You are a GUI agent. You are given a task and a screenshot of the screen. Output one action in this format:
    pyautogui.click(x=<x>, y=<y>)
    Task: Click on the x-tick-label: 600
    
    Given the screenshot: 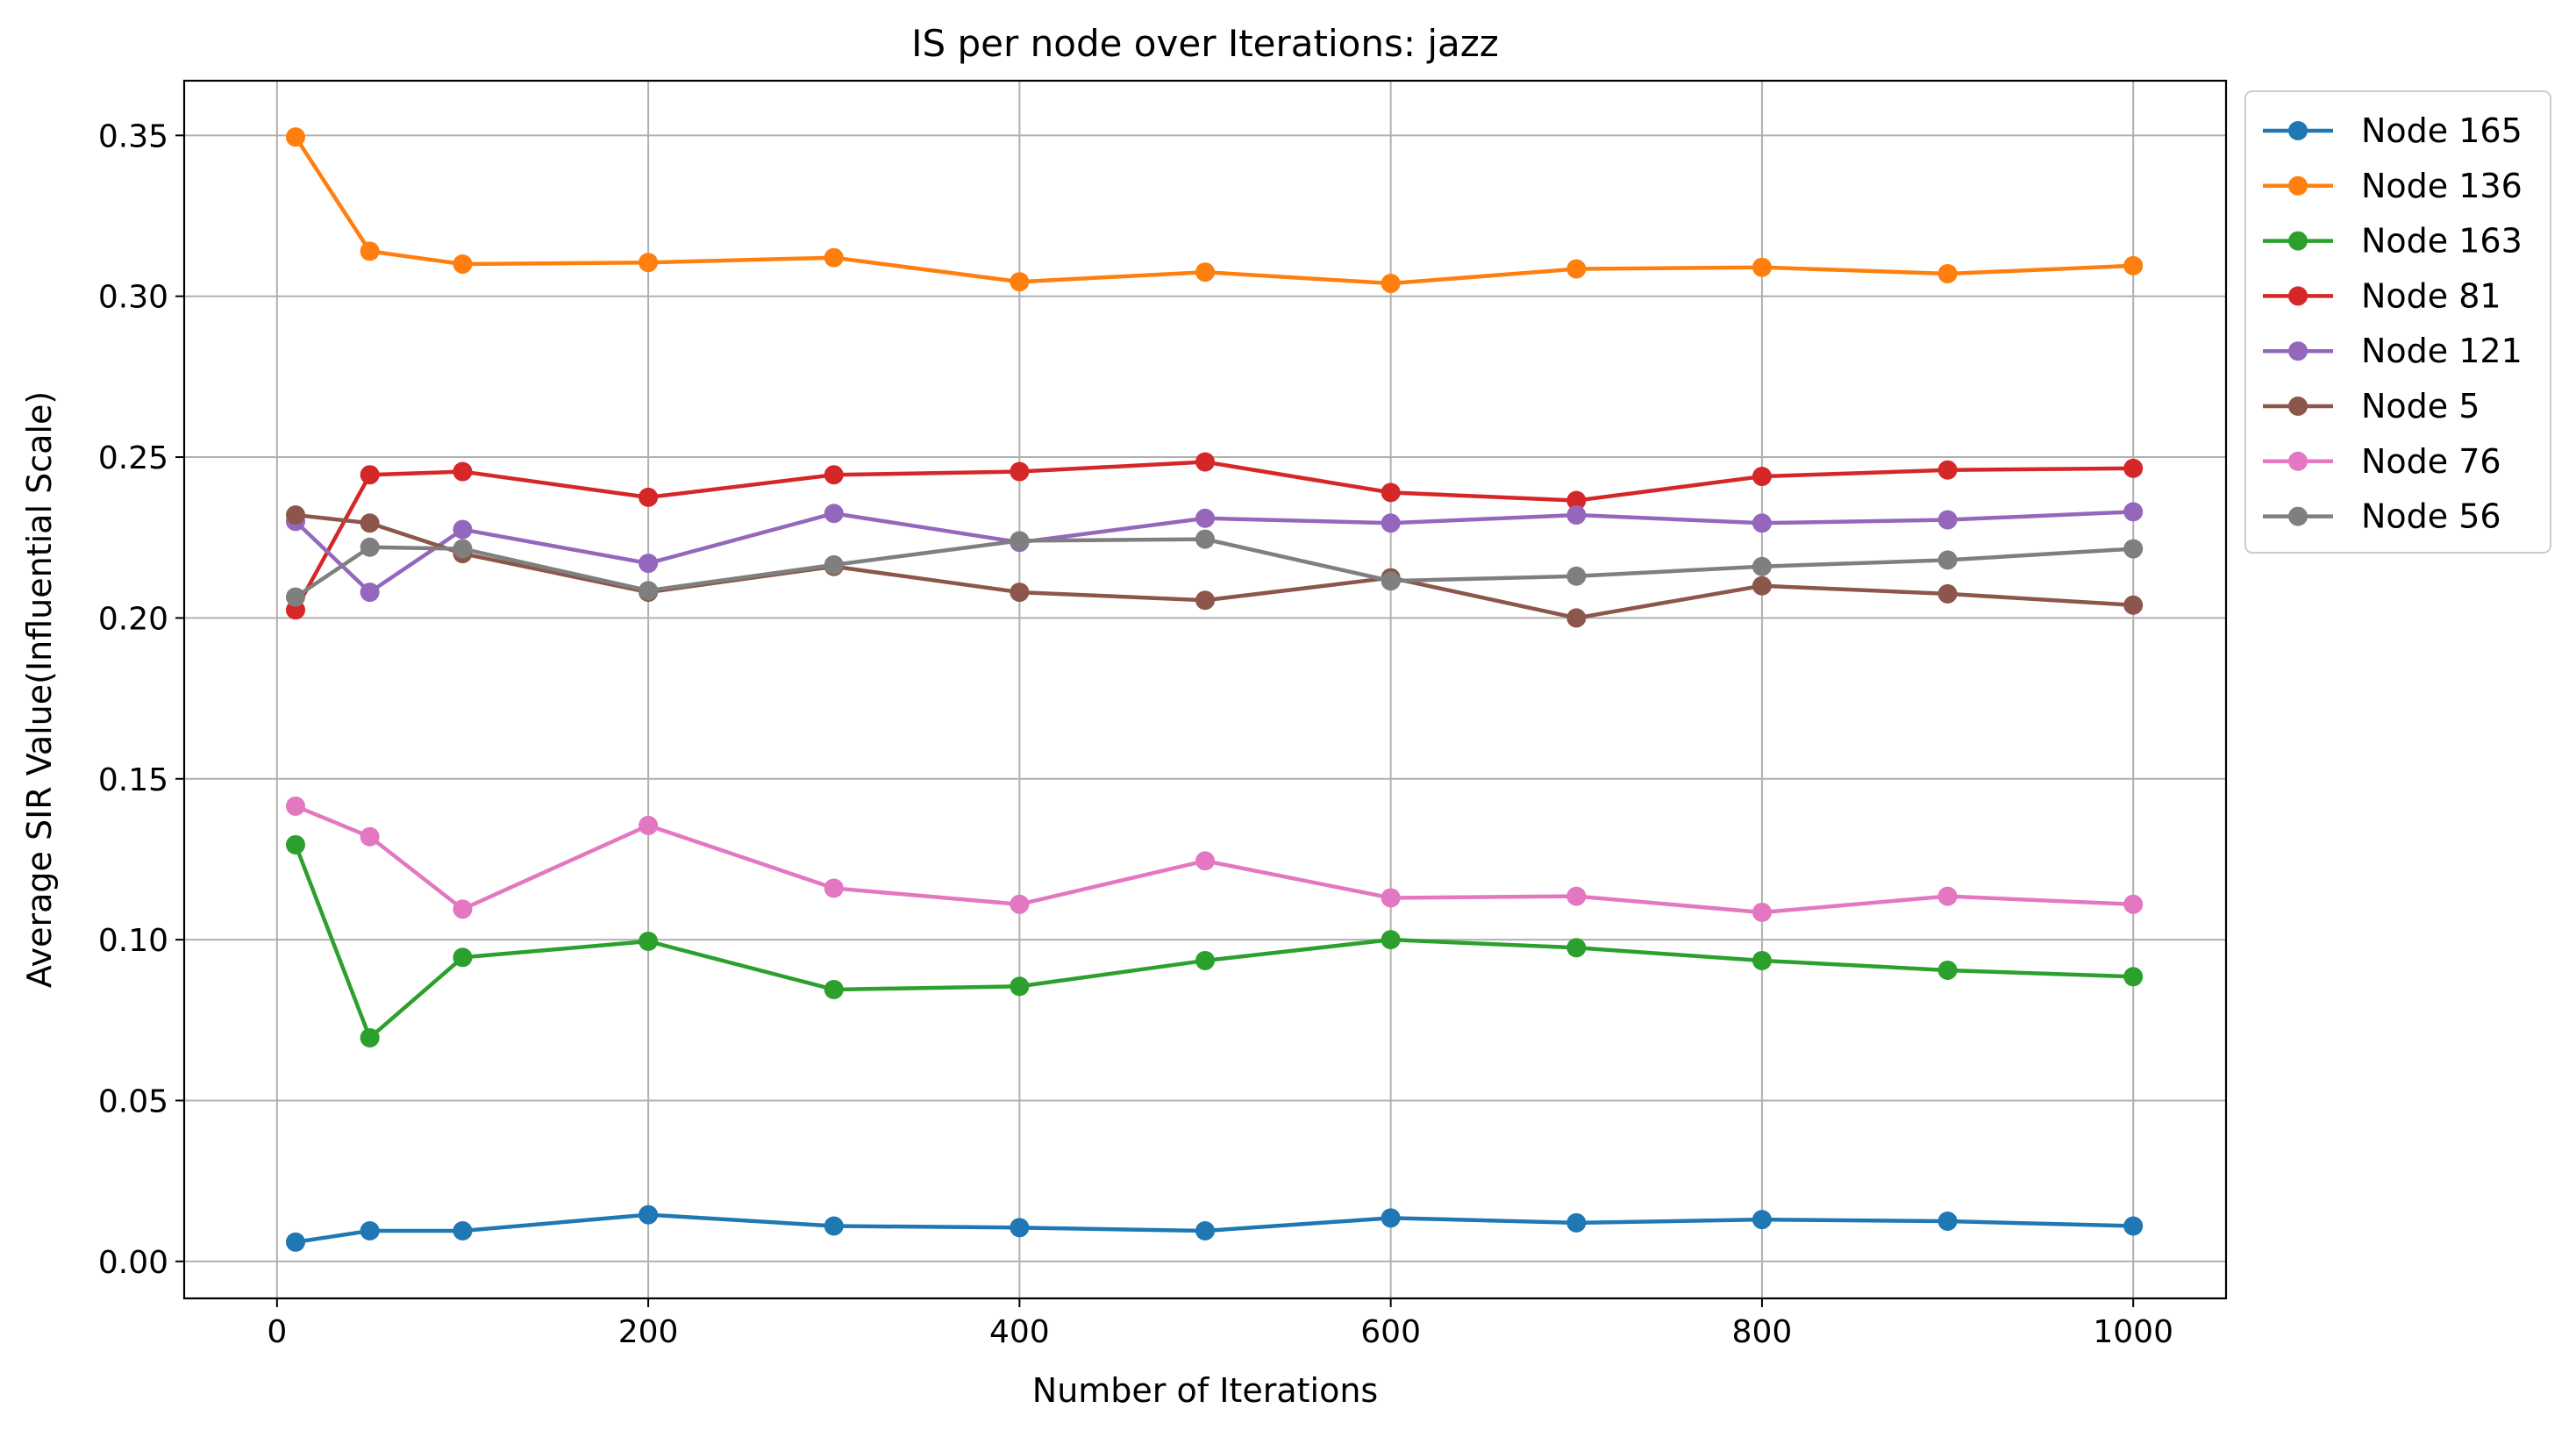 What is the action you would take?
    pyautogui.click(x=1391, y=1332)
    